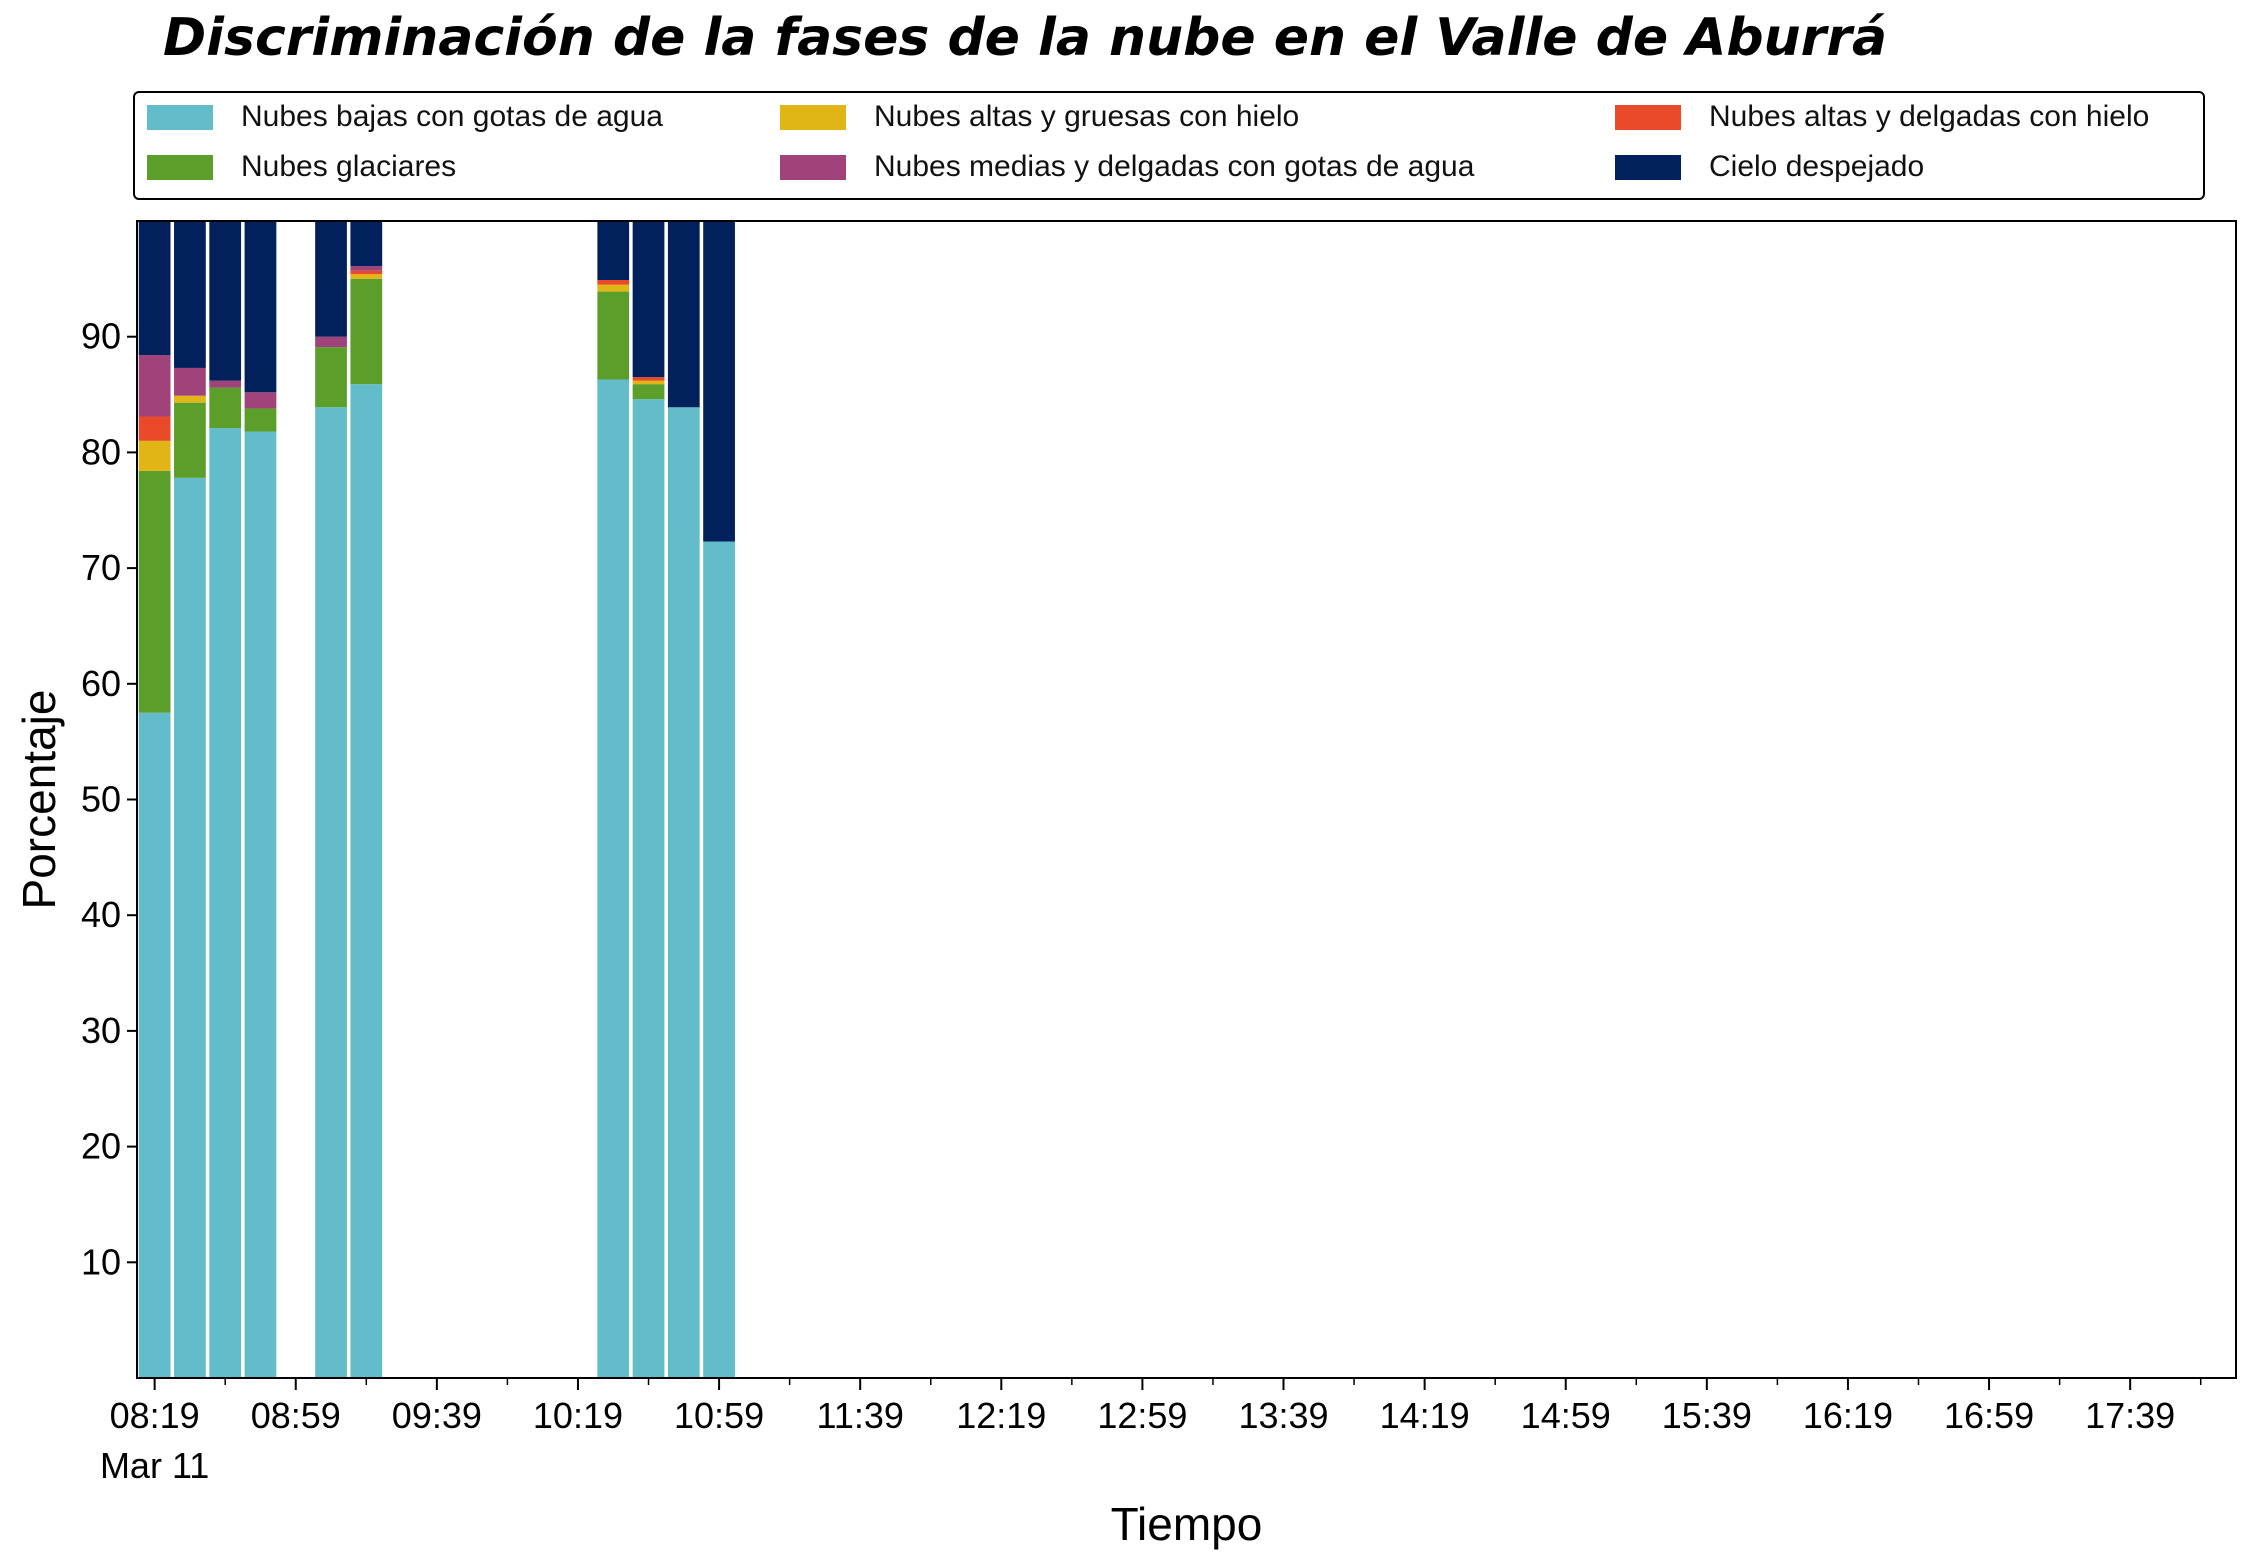 This screenshot has width=2244, height=1559. Describe the element at coordinates (2130, 1415) in the screenshot. I see `x-tick-label: 17:39` at that location.